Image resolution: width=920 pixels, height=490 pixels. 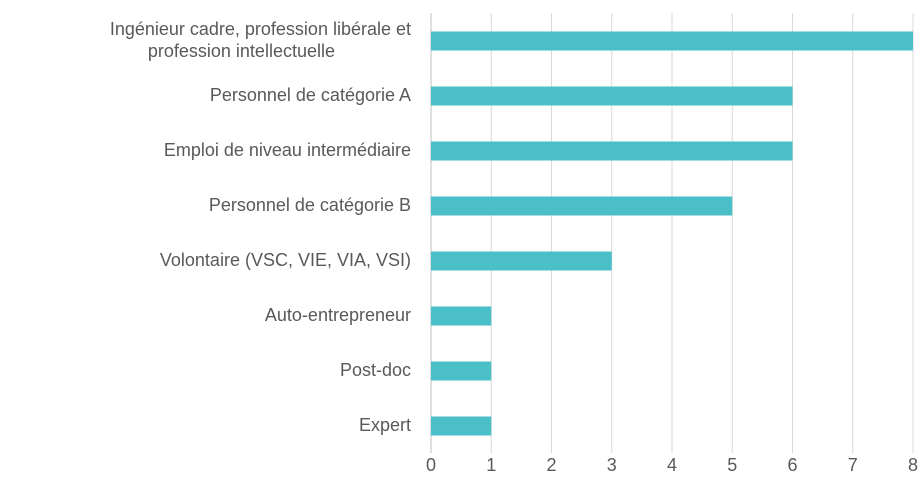 What do you see at coordinates (431, 465) in the screenshot?
I see `x-tick-label: 0` at bounding box center [431, 465].